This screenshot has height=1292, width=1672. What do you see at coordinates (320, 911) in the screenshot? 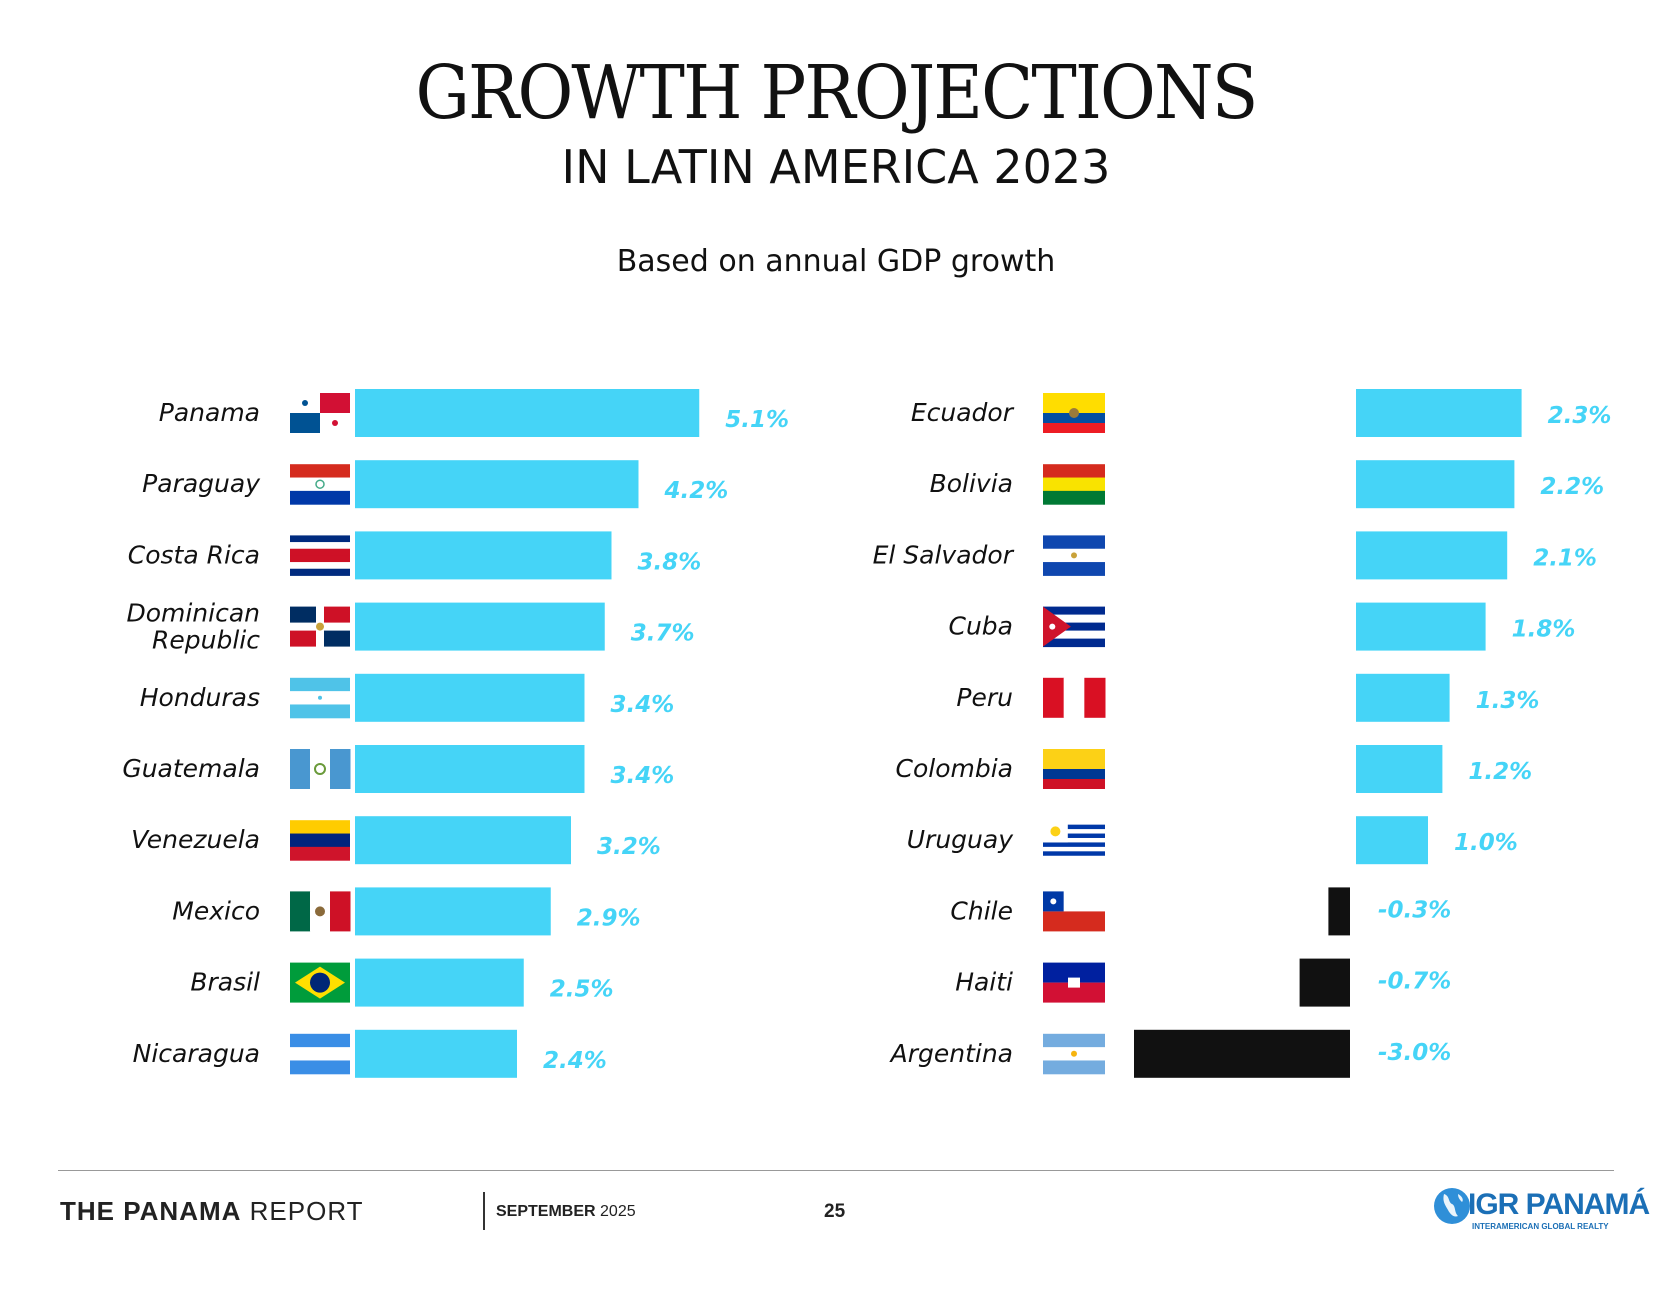
I see `flag-icon-mexico` at bounding box center [320, 911].